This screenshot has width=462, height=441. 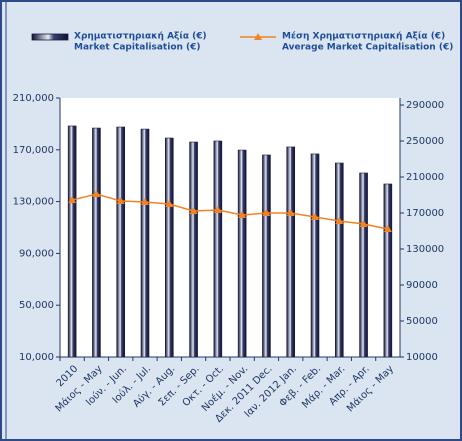 What do you see at coordinates (363, 36) in the screenshot?
I see `legend-label: Μέση Χρηματιστηριακή Αξία (€)` at bounding box center [363, 36].